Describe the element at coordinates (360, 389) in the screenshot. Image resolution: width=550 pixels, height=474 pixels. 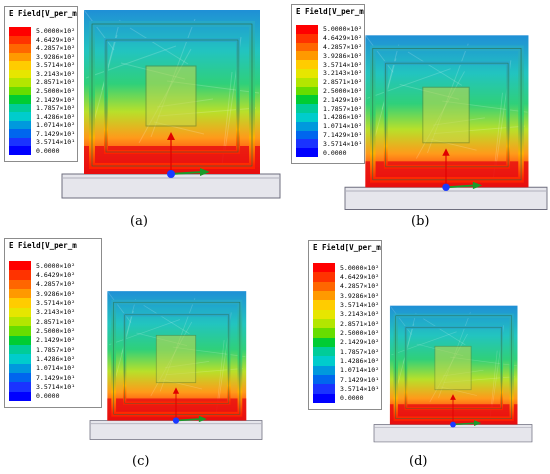
I see `legend-label: 3.5714×10¹` at that location.